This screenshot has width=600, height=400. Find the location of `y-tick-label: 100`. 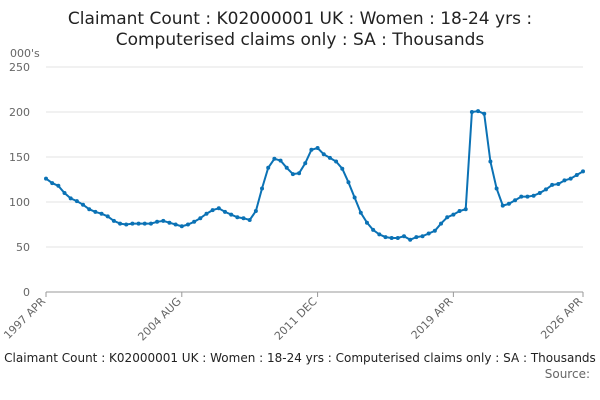

y-tick-label: 100 is located at coordinates (19, 202).